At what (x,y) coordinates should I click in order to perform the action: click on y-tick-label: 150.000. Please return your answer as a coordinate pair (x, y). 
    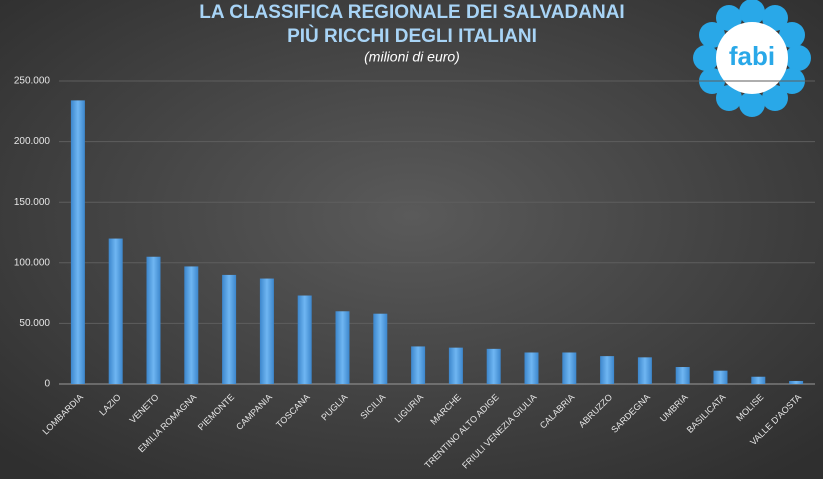
    Looking at the image, I should click on (32, 202).